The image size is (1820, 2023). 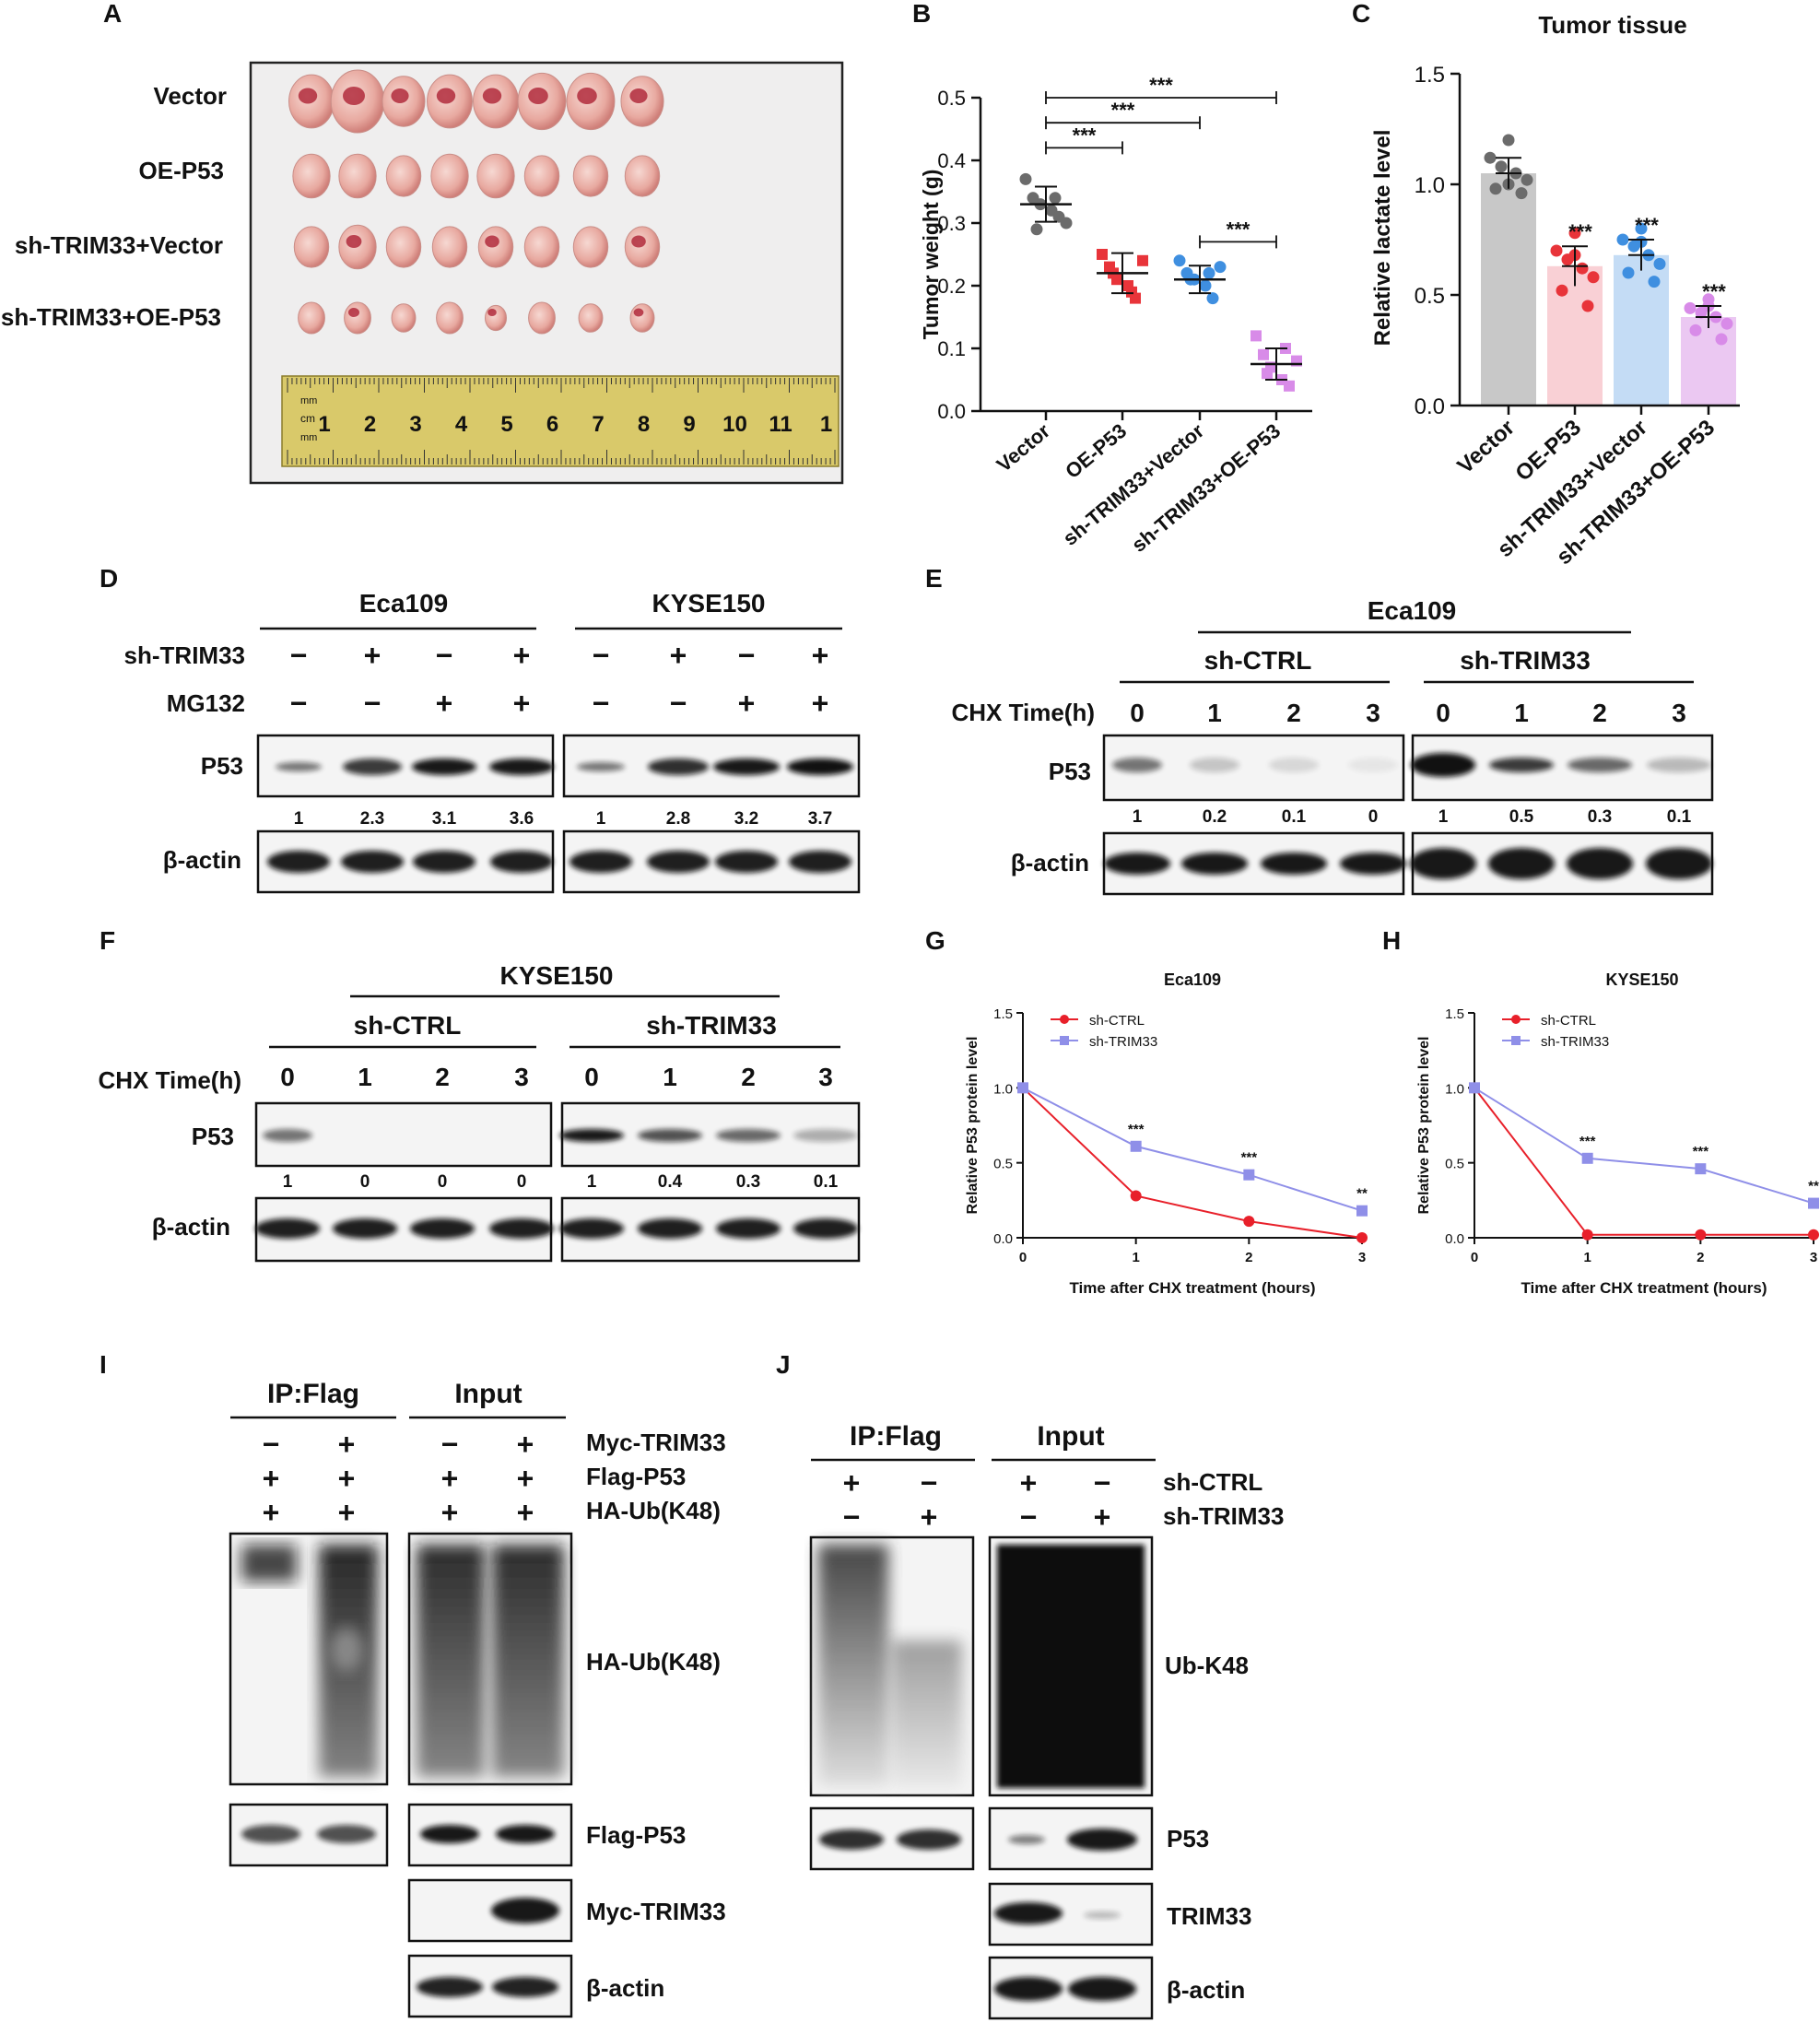 I want to click on quant-value: 2.8, so click(x=678, y=819).